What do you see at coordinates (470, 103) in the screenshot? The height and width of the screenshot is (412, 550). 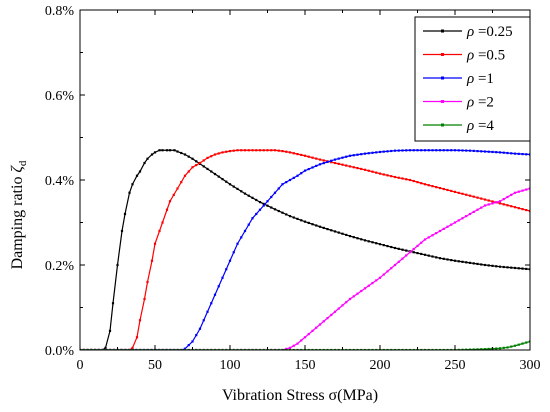 I see `legend-symbol: ρ` at bounding box center [470, 103].